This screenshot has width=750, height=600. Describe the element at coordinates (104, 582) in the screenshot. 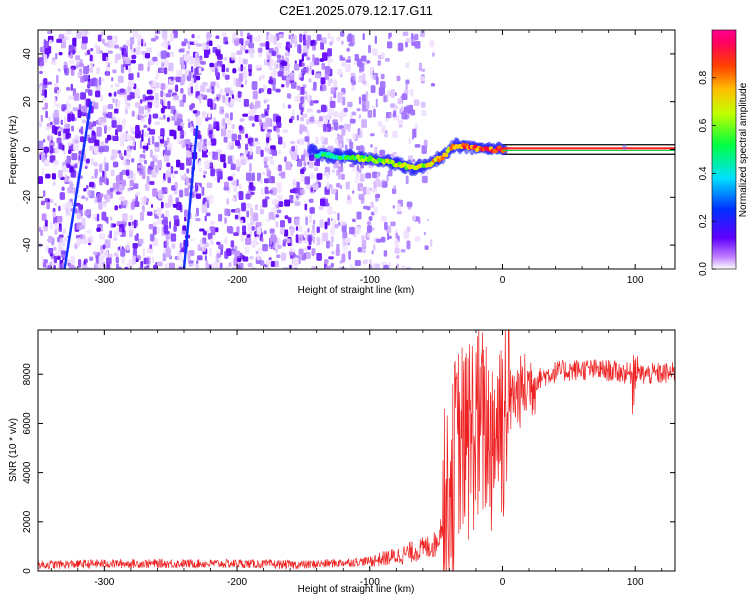

I see `snr-xtick-label: -300` at that location.